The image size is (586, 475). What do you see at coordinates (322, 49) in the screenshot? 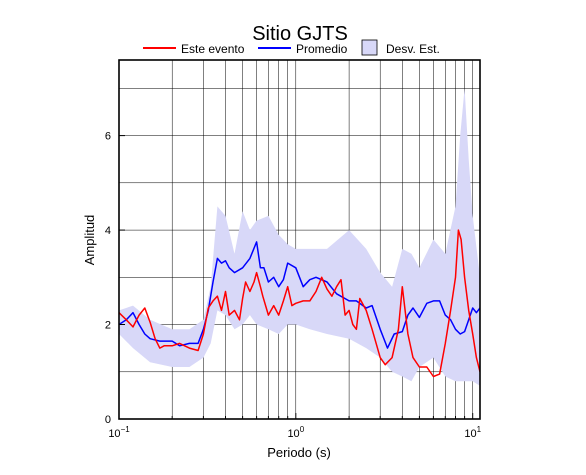
I see `legend-label-promedio: Promedio` at bounding box center [322, 49].